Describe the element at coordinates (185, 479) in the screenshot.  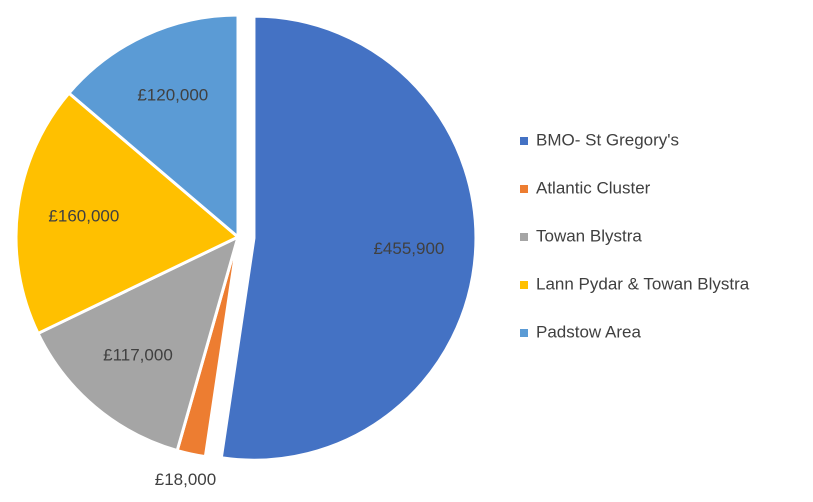
I see `data-label: £18,000` at that location.